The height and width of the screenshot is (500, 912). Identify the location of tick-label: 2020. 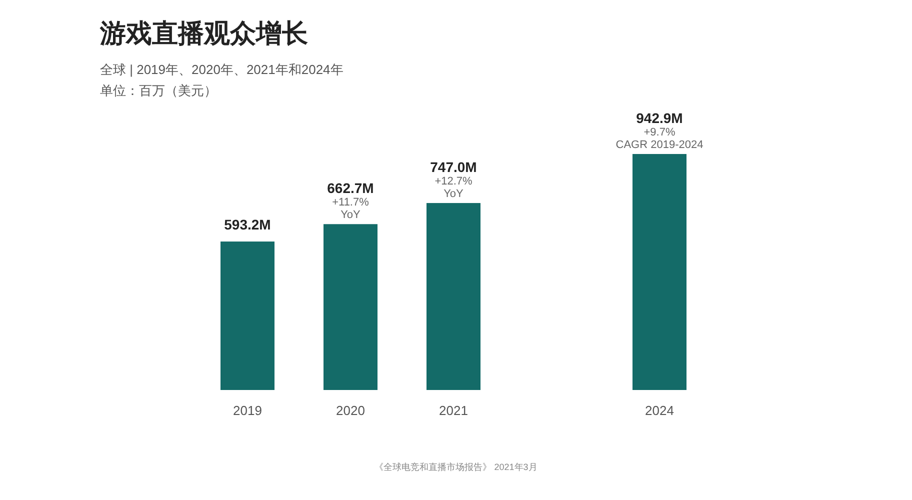
(350, 410).